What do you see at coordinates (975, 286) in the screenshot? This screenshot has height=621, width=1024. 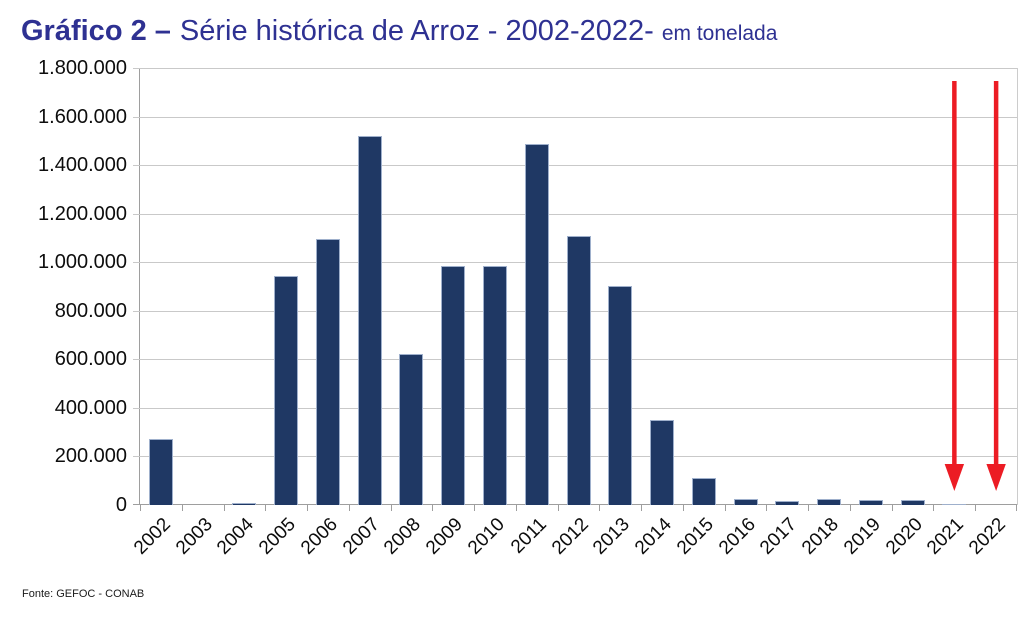 I see `annotation-arrows` at bounding box center [975, 286].